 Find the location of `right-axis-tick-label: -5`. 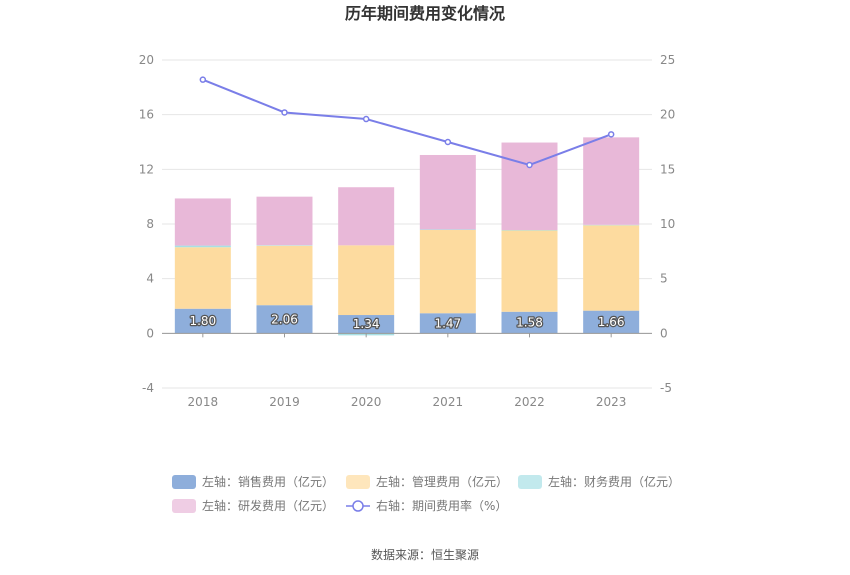

right-axis-tick-label: -5 is located at coordinates (666, 388).